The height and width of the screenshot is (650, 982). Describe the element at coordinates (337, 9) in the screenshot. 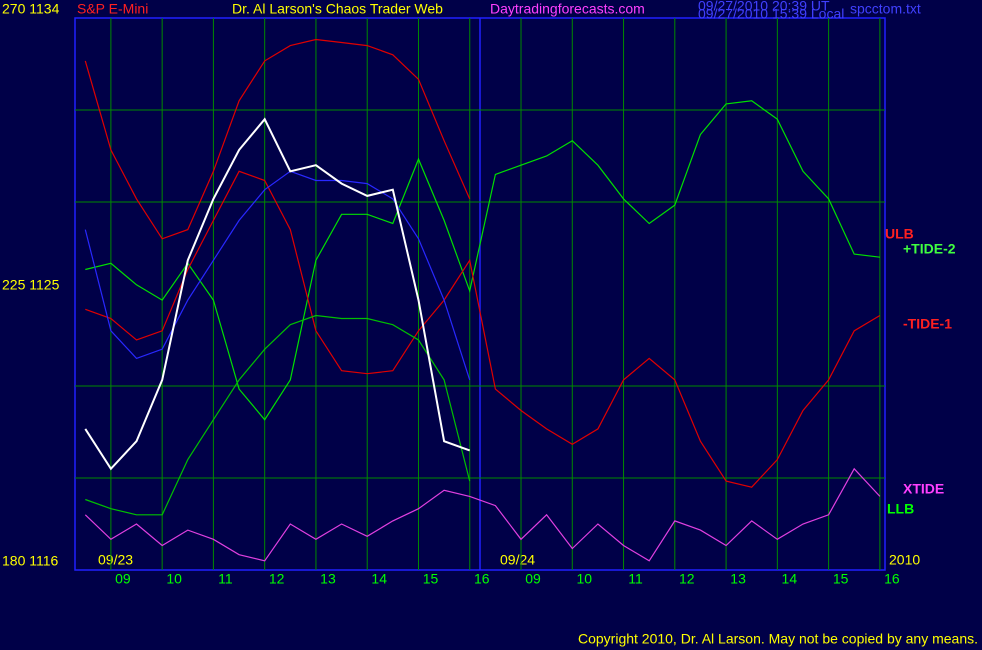

I see `chart-subtitle: Dr. Al Larson's Chaos Trader Web` at that location.